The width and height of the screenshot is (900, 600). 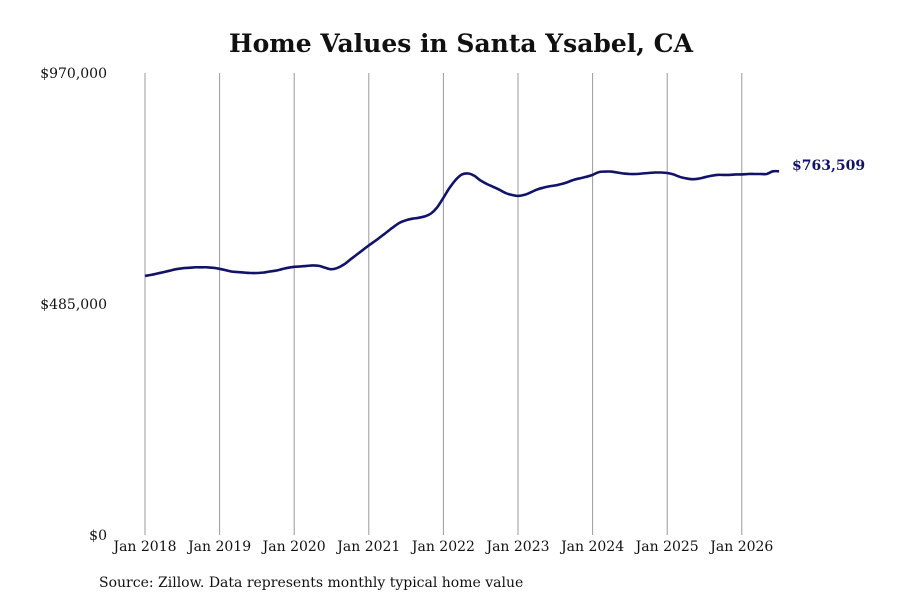 I want to click on y-tick-label: $0, so click(x=98, y=536).